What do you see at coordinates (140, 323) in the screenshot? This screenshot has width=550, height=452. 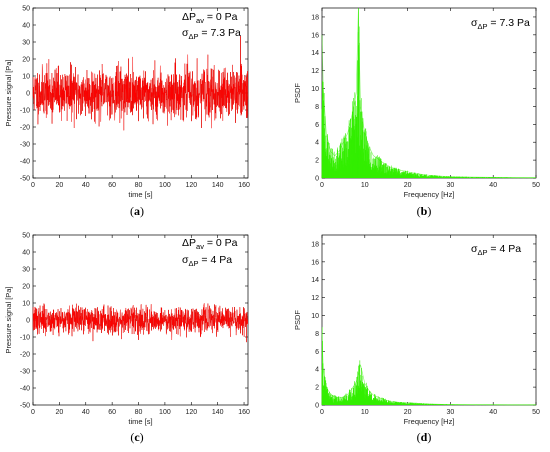 I see `panel-c-signal-line` at bounding box center [140, 323].